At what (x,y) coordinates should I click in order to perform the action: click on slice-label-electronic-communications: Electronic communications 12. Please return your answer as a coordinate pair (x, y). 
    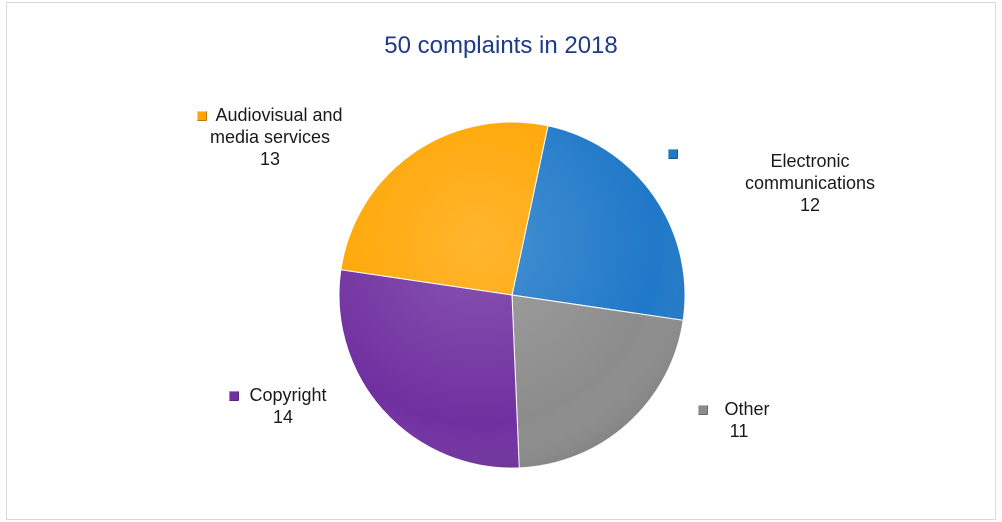
    Looking at the image, I should click on (789, 182).